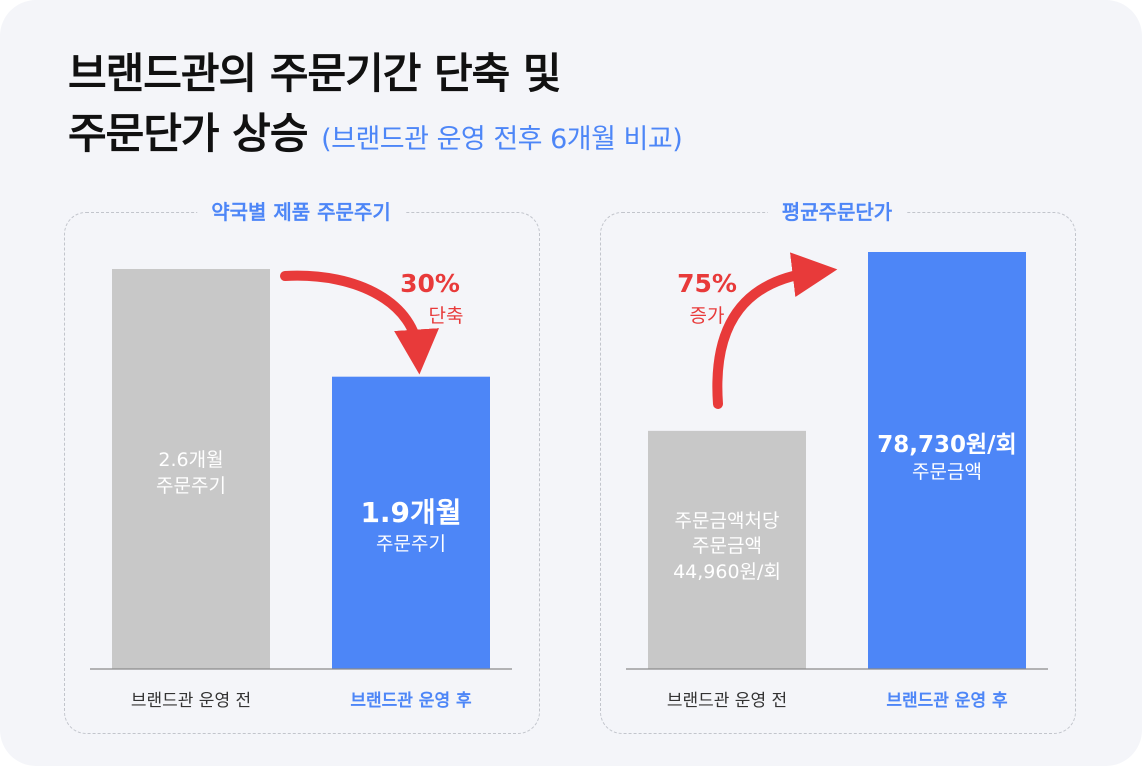 The width and height of the screenshot is (1142, 766). Describe the element at coordinates (301, 212) in the screenshot. I see `panel-title-order-cycle: 약국별 제품 주문주기` at that location.